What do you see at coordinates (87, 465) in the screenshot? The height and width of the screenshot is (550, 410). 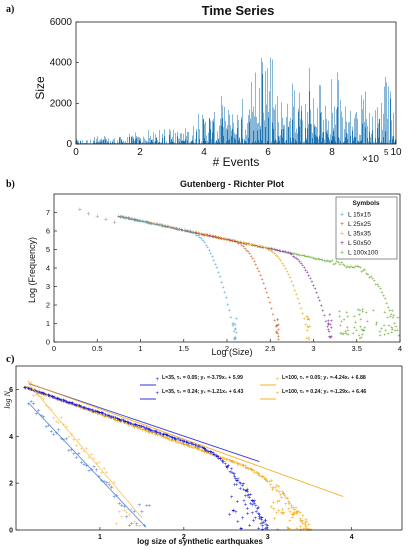 I see `fit-line` at bounding box center [87, 465].